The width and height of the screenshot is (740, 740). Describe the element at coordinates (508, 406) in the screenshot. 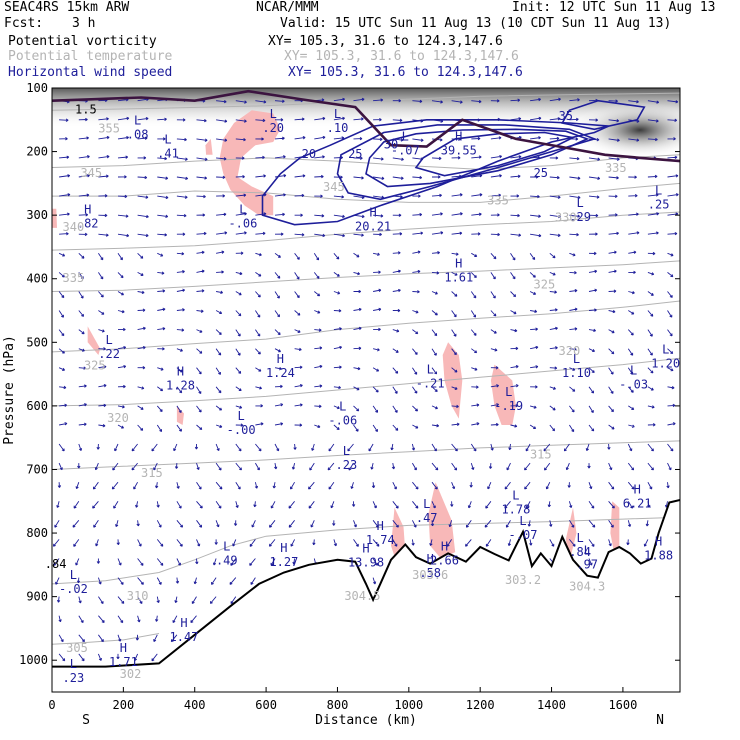

I see `extremum-value-label: -.19` at that location.